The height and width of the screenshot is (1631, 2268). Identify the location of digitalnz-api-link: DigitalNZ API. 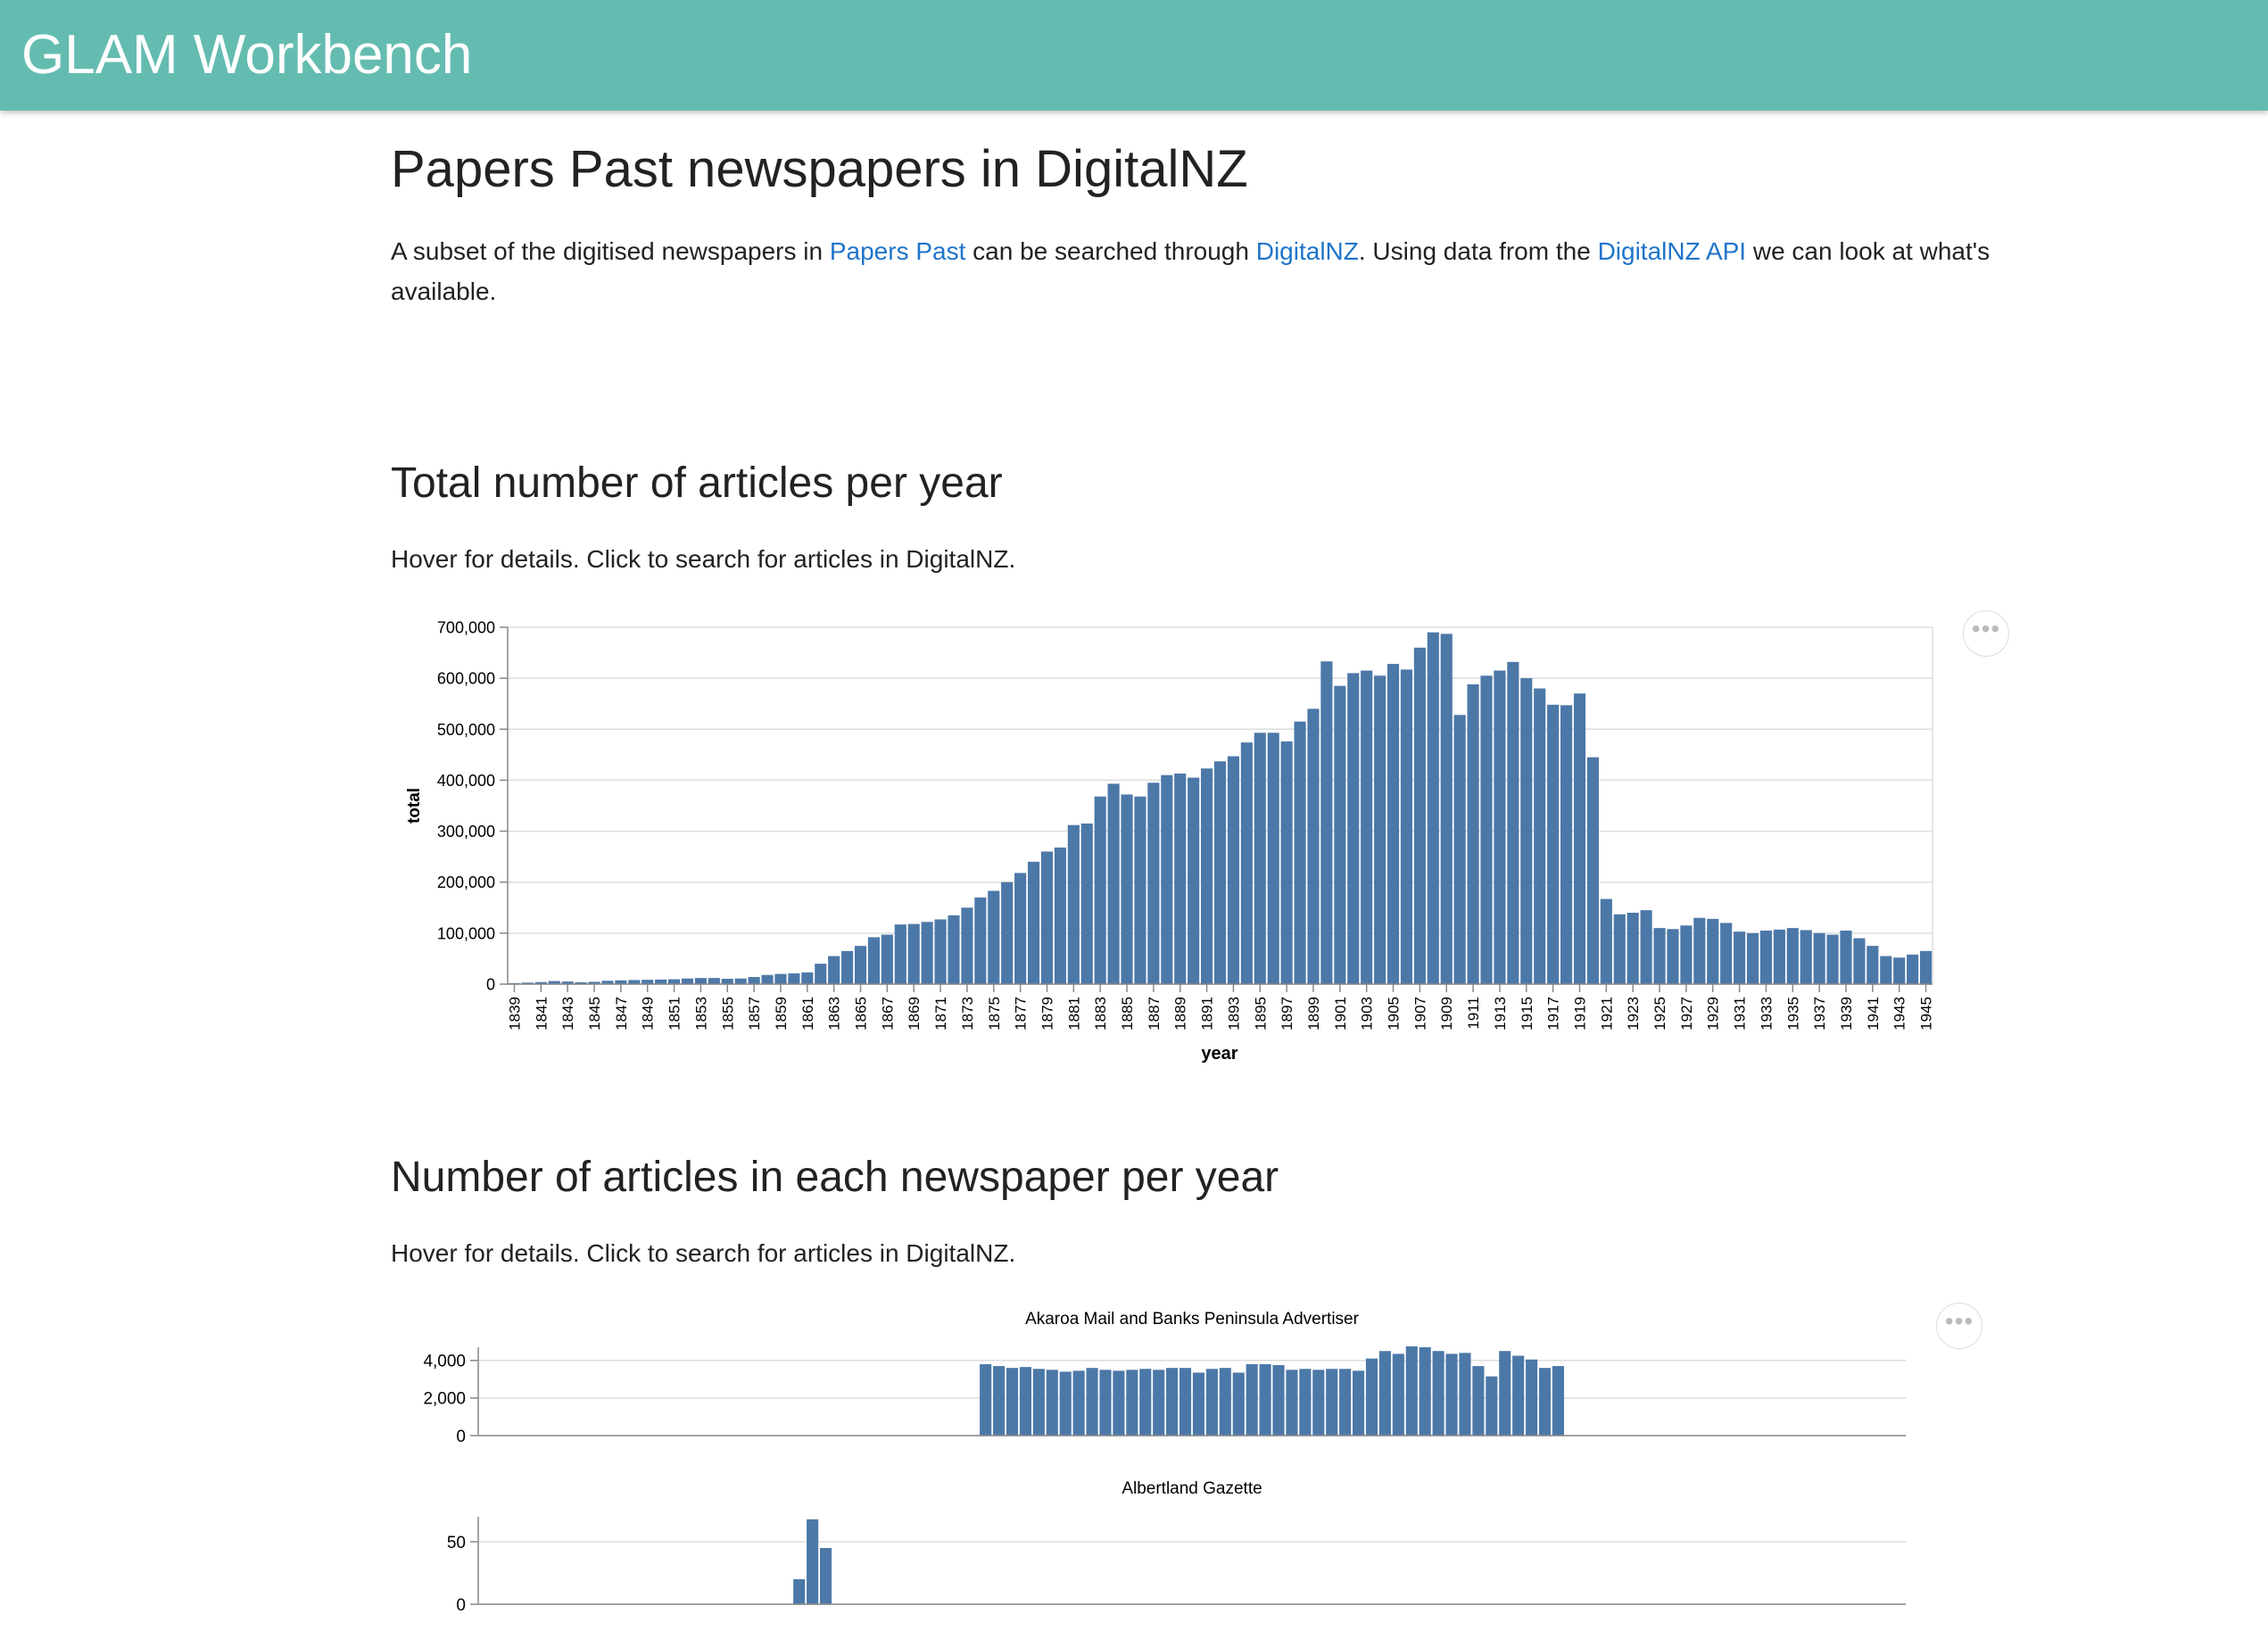
(1672, 251).